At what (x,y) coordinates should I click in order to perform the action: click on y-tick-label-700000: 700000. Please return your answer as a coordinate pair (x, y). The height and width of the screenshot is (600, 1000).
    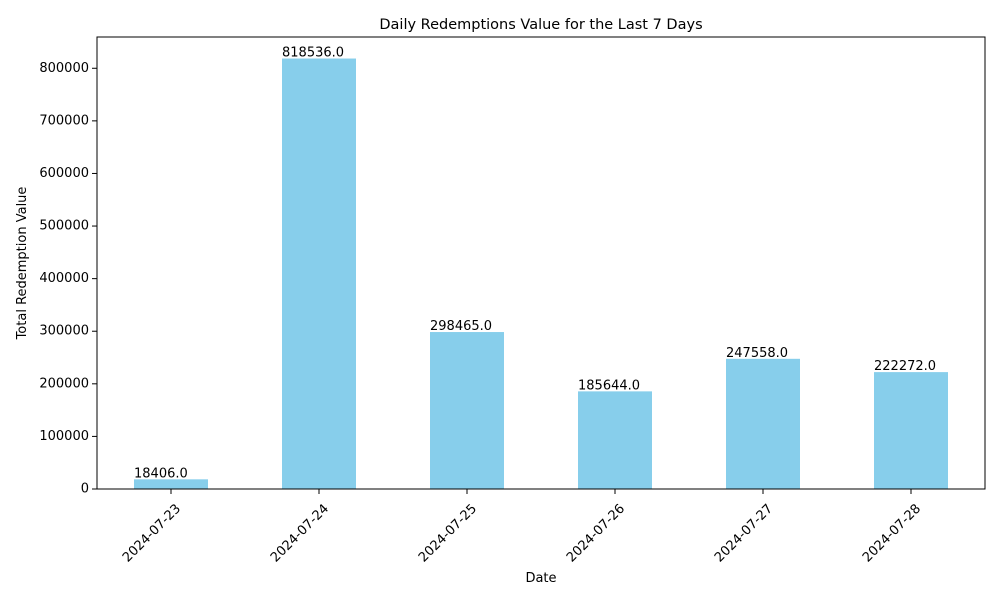
    Looking at the image, I should click on (64, 120).